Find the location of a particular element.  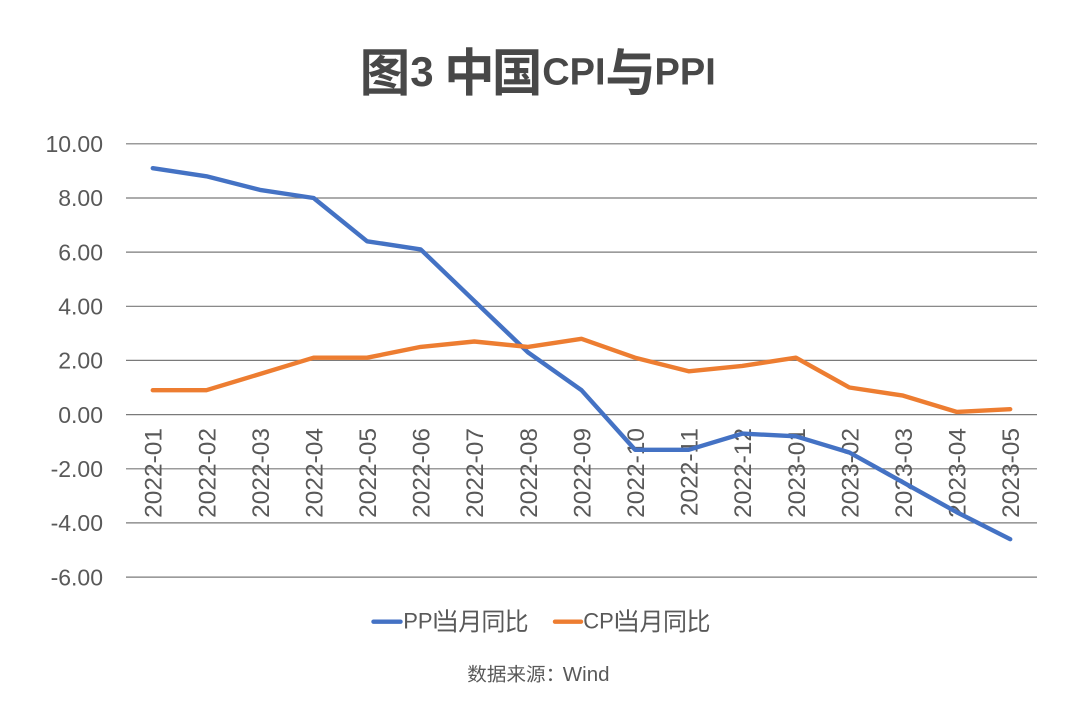

svg-text: 2022-08 is located at coordinates (529, 473).